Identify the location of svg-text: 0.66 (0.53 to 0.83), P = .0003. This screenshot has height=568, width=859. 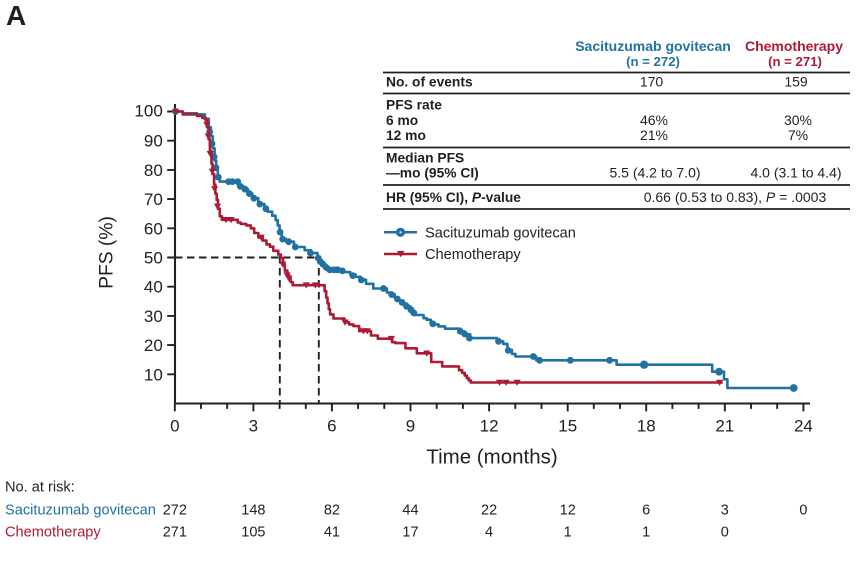
(735, 197).